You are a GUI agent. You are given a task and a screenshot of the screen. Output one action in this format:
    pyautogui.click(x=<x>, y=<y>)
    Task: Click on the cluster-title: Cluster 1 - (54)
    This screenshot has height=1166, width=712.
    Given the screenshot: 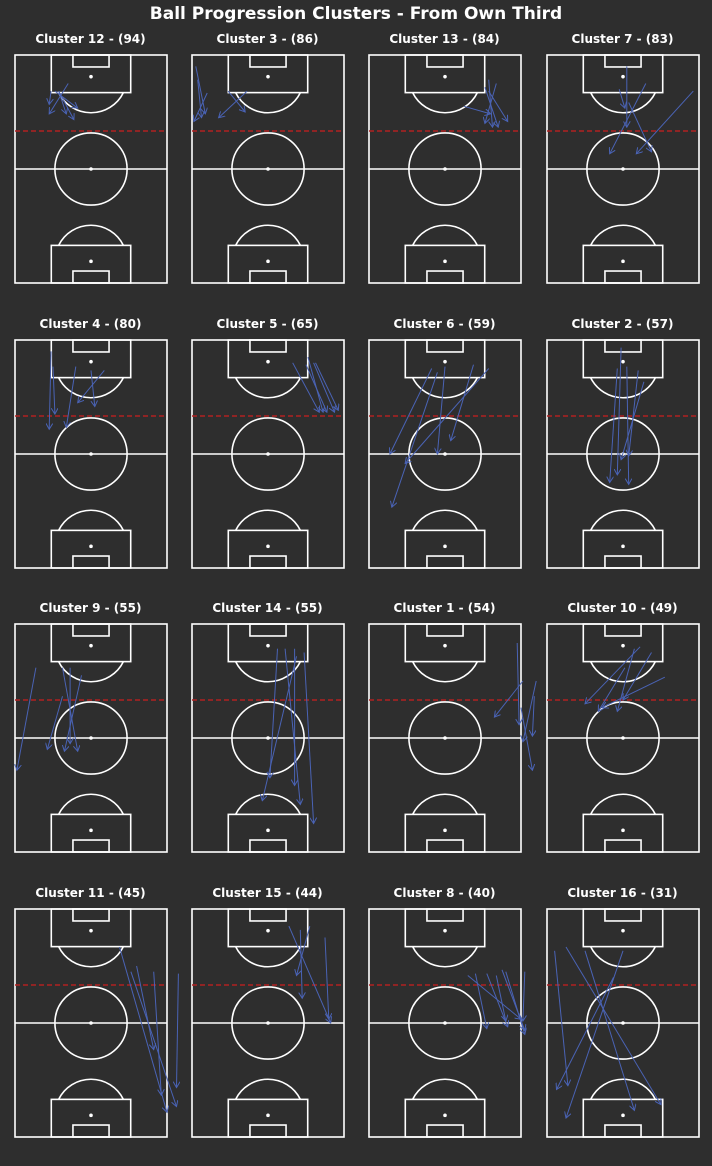 What is the action you would take?
    pyautogui.click(x=444, y=608)
    